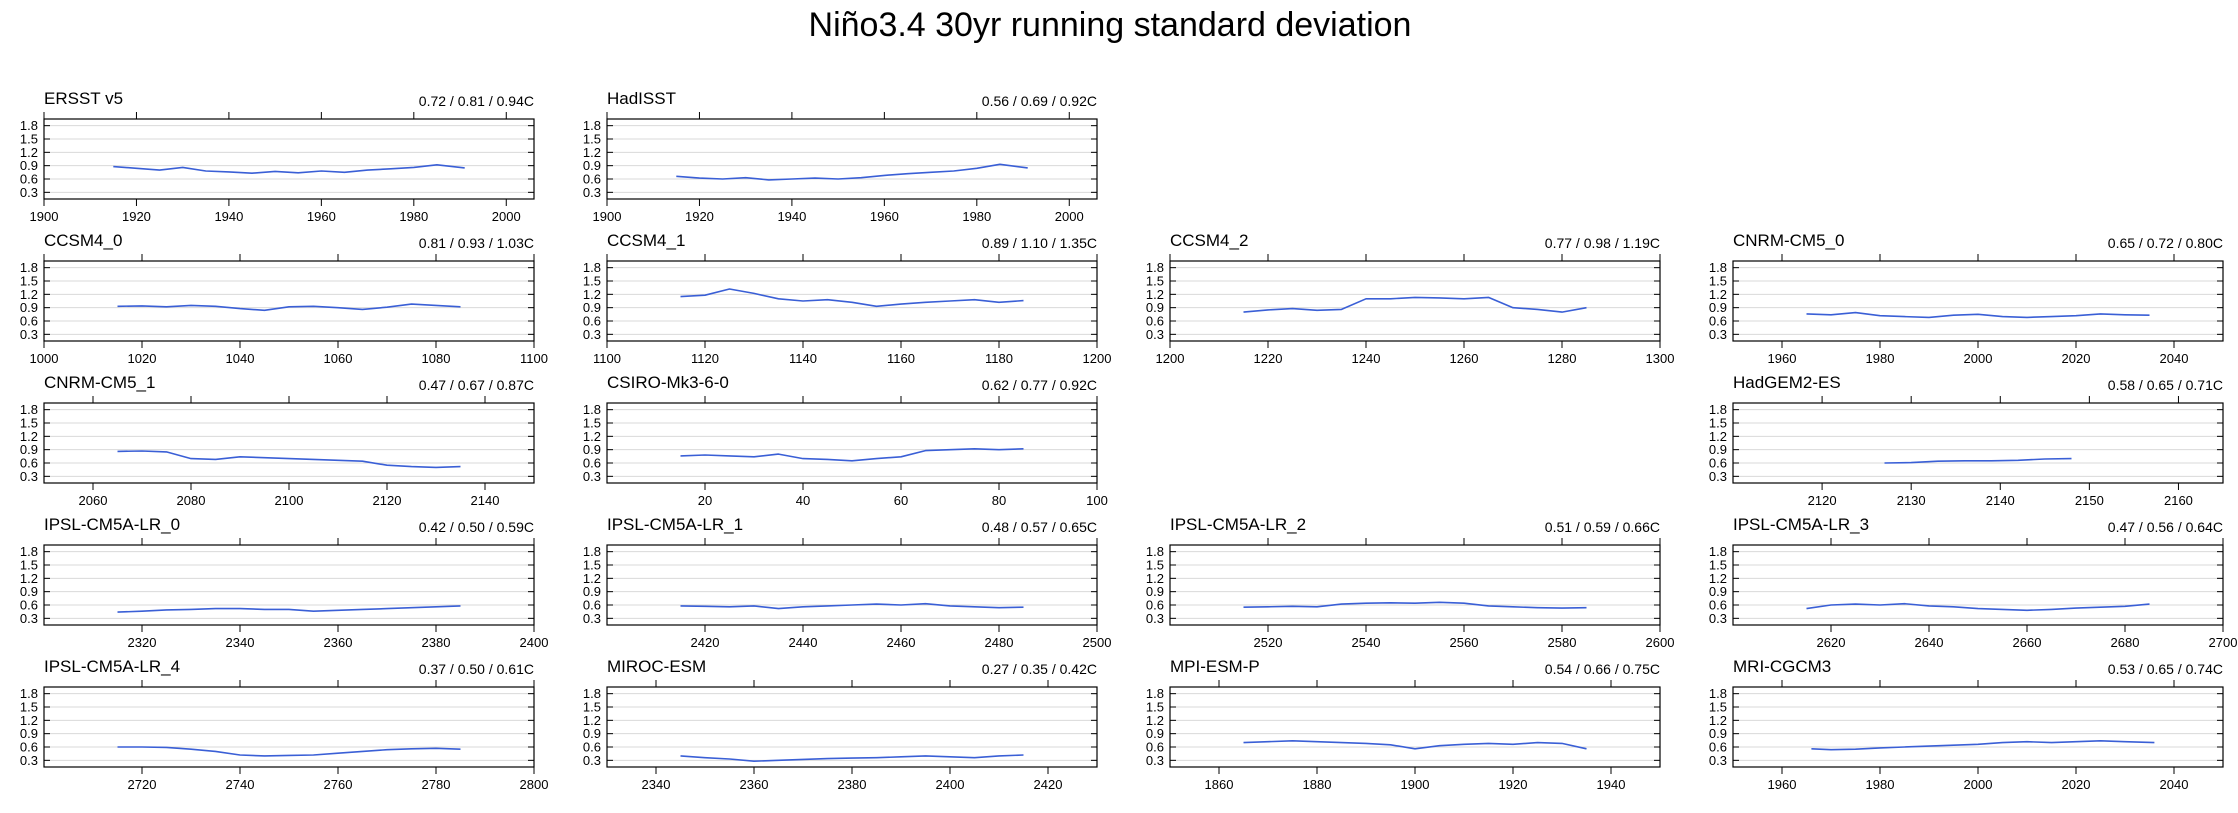  Describe the element at coordinates (1048, 784) in the screenshot. I see `x-tick-label: 2420` at that location.